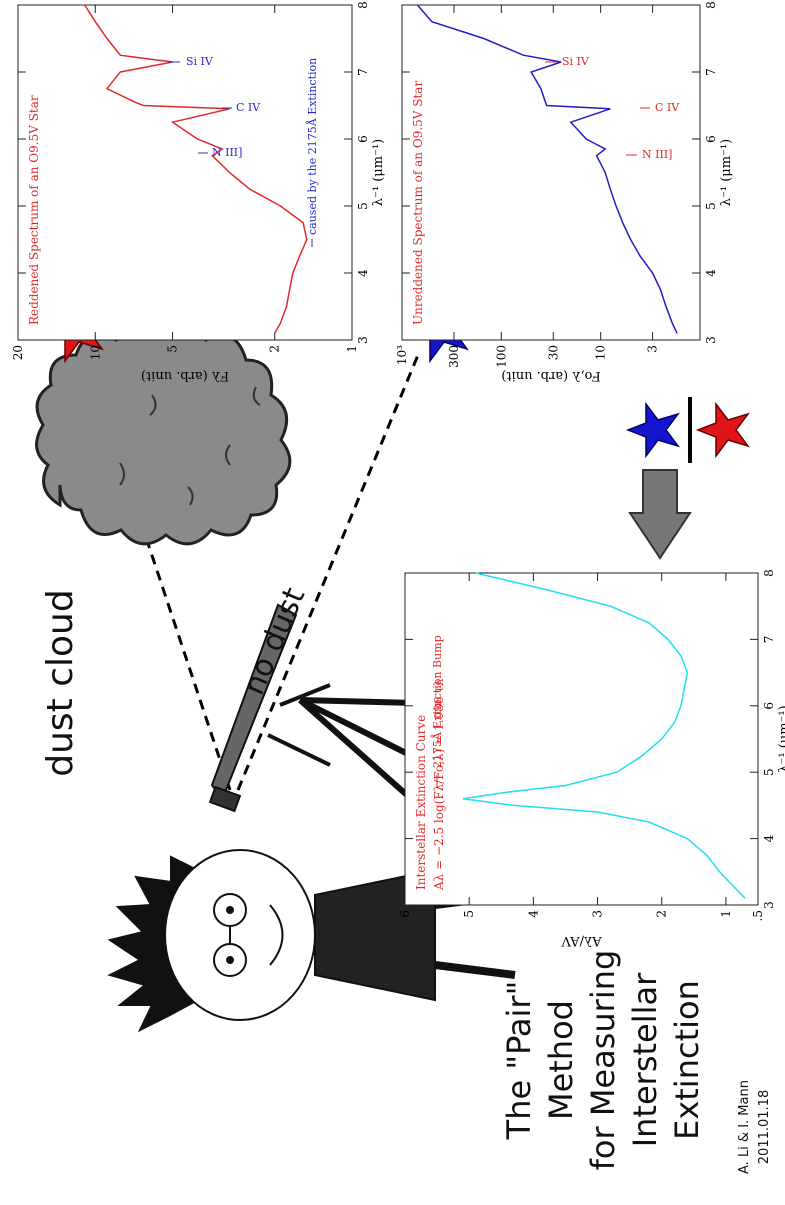 This screenshot has height=1205, width=785. I want to click on title-line: for Measuring, so click(603, 1060).